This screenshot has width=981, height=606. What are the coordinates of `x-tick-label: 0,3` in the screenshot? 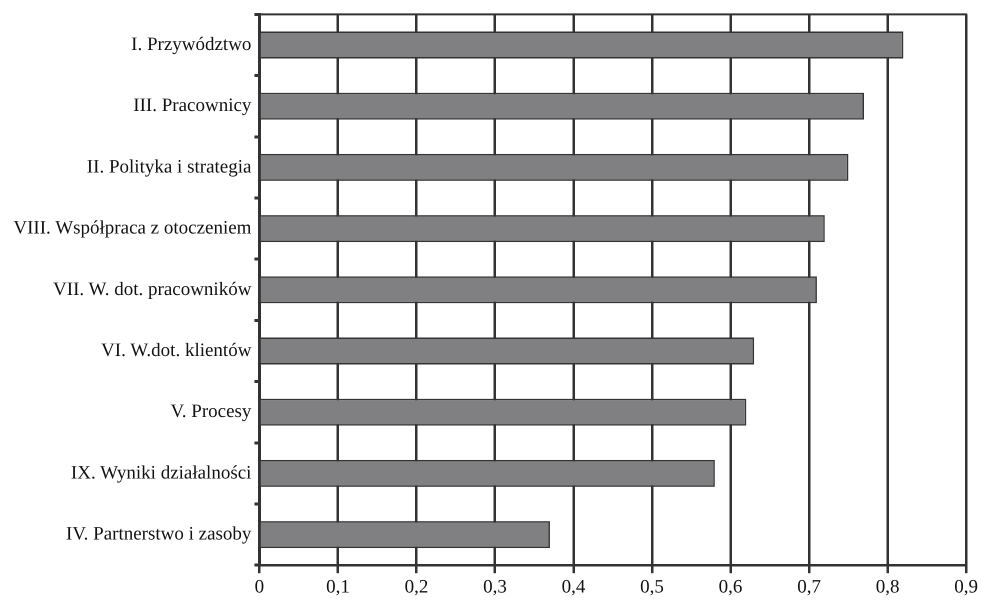 It's located at (495, 587).